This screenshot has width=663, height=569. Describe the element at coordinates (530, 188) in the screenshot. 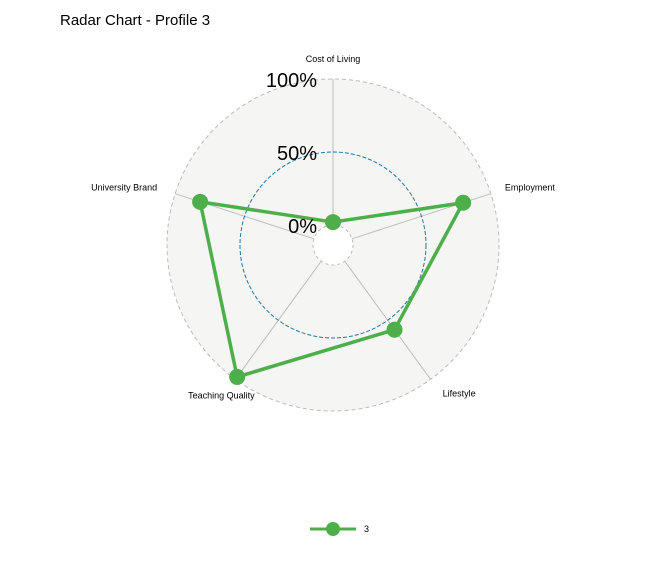

I see `radar-axis-label: Employment` at that location.